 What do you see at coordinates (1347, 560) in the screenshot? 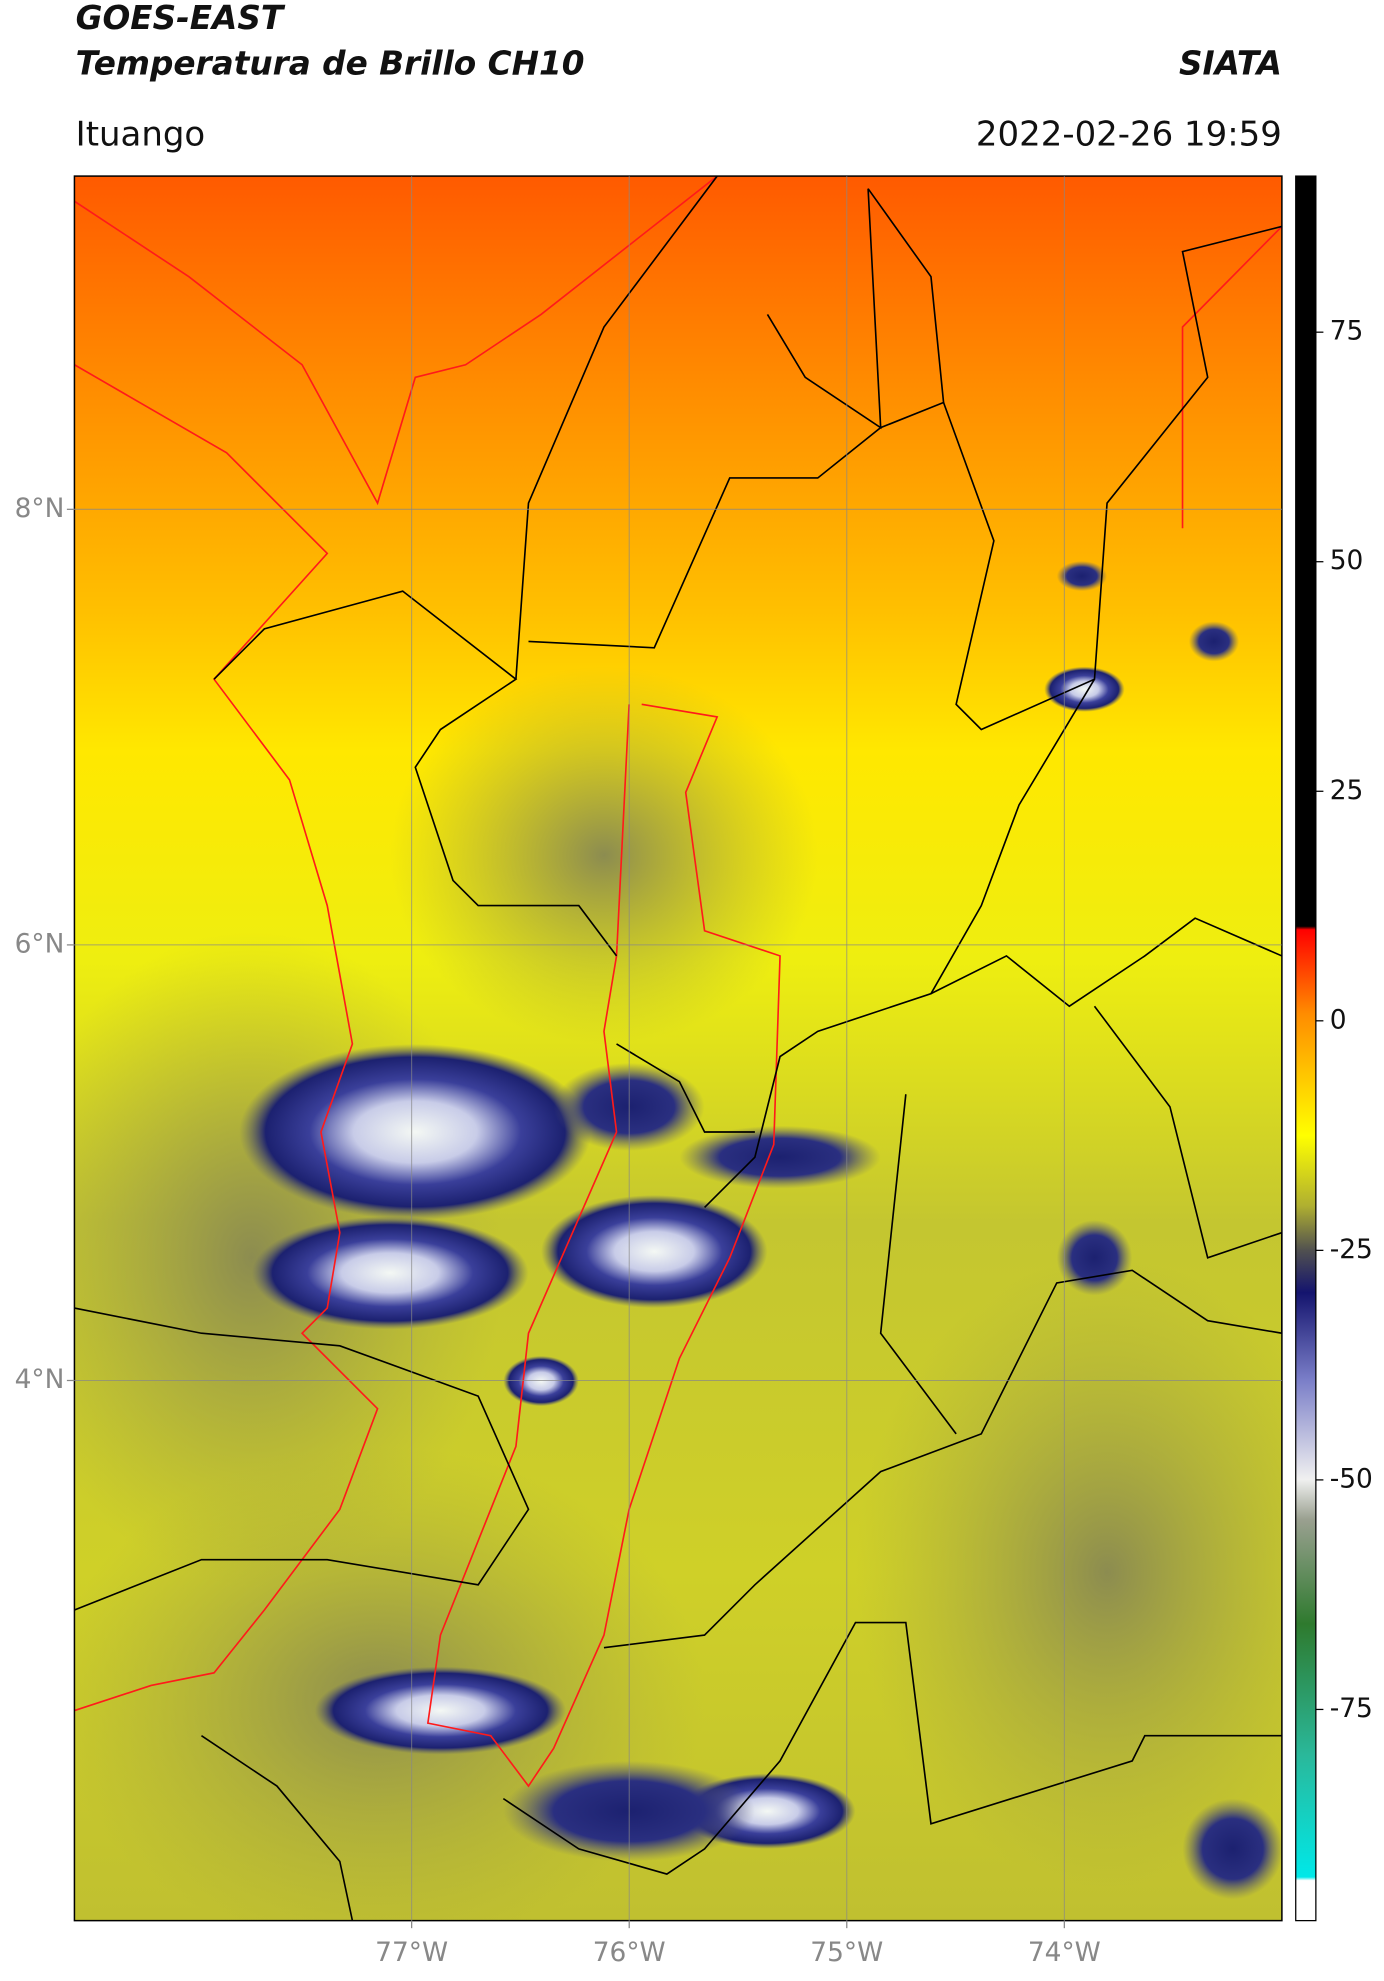
I see `colorbar-tick-label: 50` at bounding box center [1347, 560].